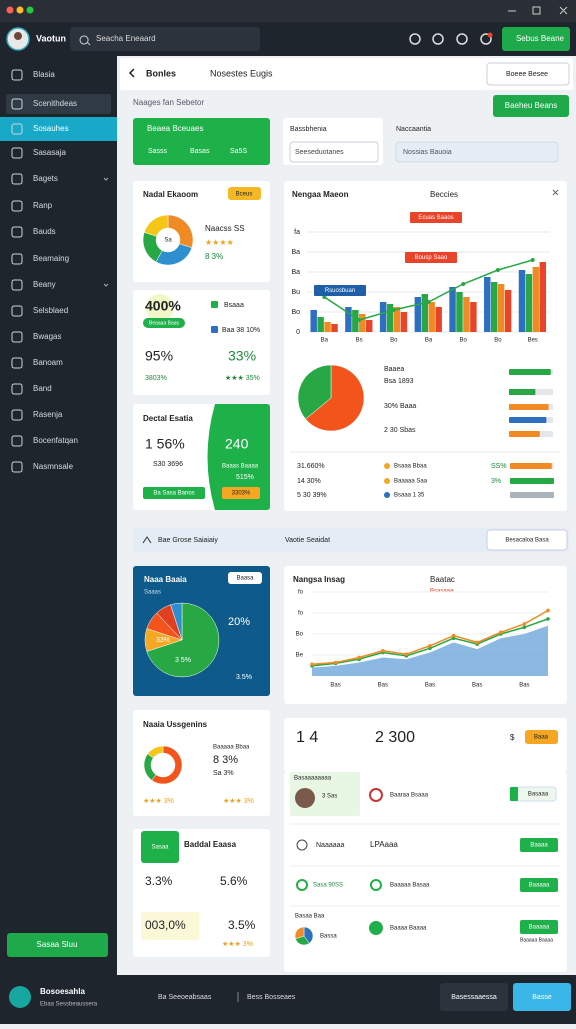  What do you see at coordinates (399, 381) in the screenshot?
I see `pie-text: Bsa 1893` at bounding box center [399, 381].